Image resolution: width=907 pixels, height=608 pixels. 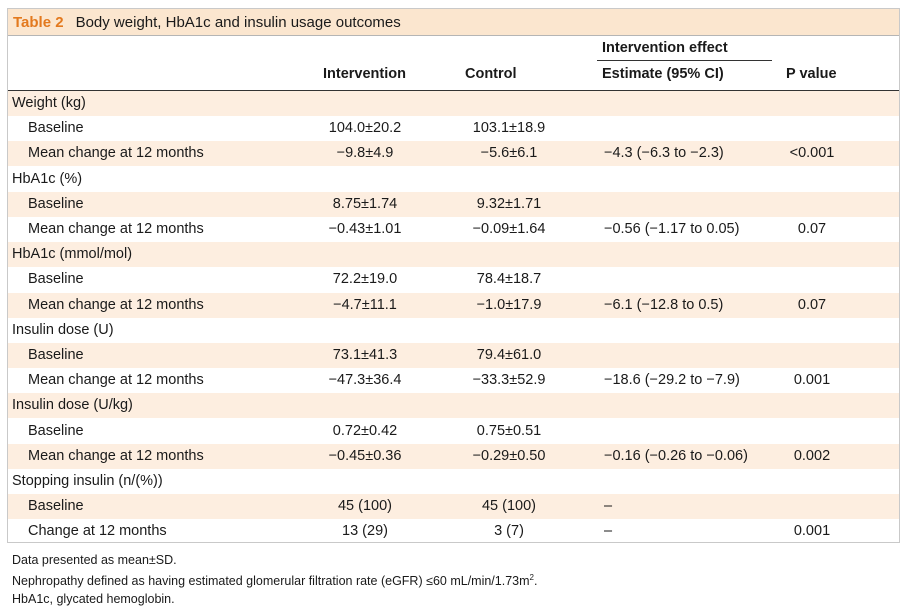 I want to click on table-row: Change at 12 months 13 (29) 3 (7) – 0.001, so click(x=453, y=531).